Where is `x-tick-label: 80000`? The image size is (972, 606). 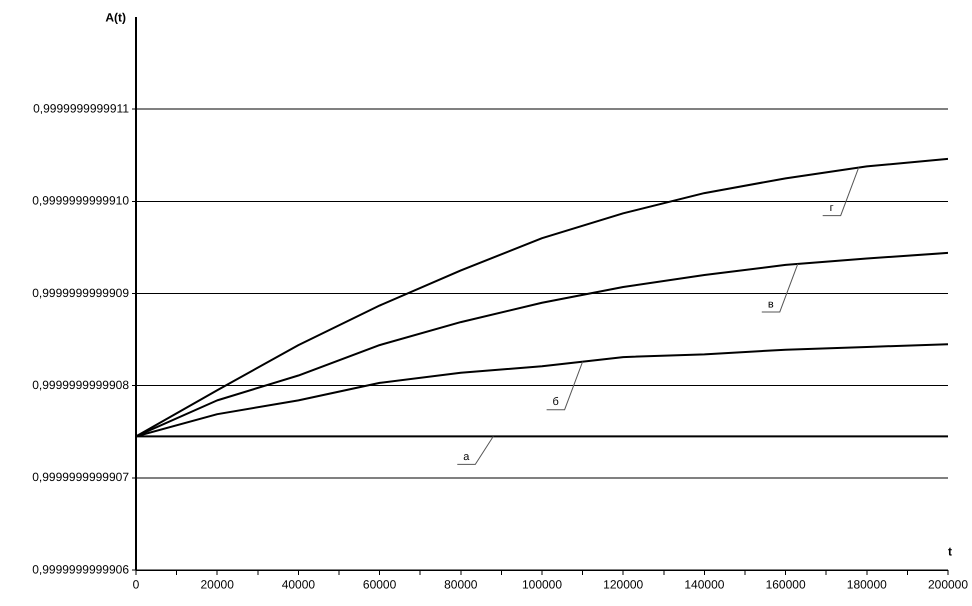
x-tick-label: 80000 is located at coordinates (461, 585).